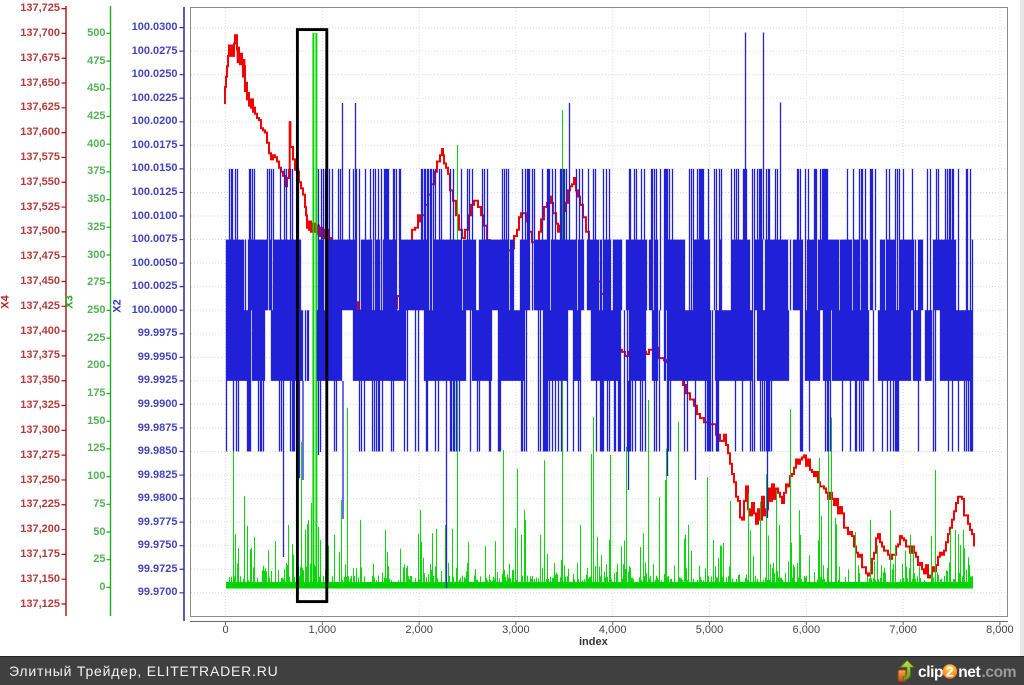  Describe the element at coordinates (999, 672) in the screenshot. I see `svg-text: .com` at that location.